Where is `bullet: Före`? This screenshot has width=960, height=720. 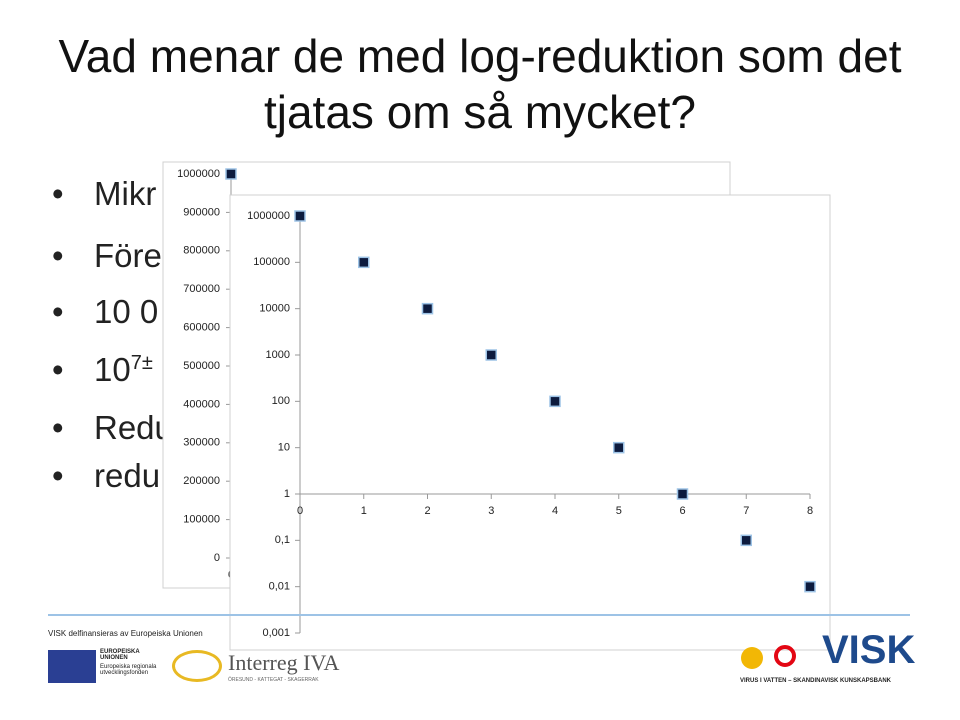 bullet: Före is located at coordinates (107, 256).